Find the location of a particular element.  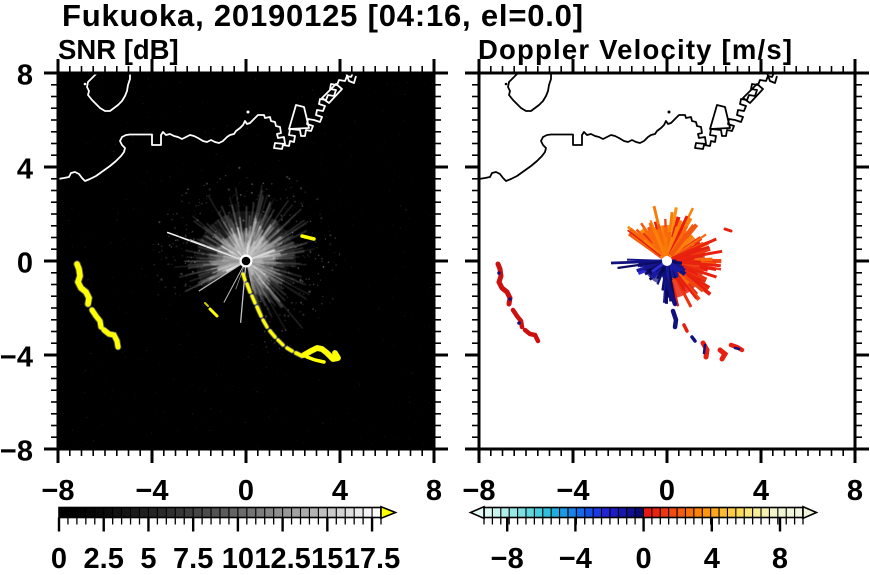

svg-text: 12.5 is located at coordinates (282, 556).